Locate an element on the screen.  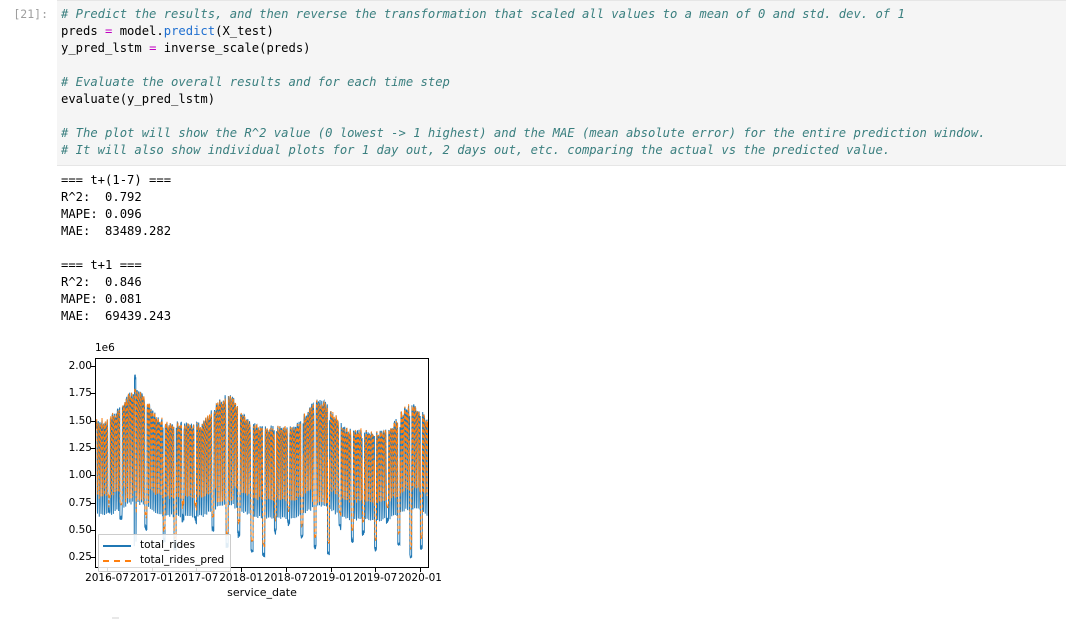
series-canvas is located at coordinates (262, 463).